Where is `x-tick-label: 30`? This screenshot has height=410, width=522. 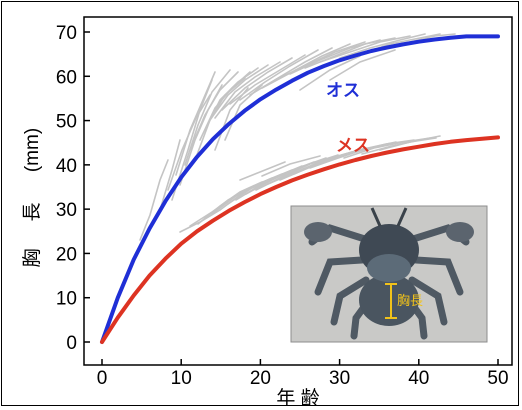 x-tick-label: 30 is located at coordinates (339, 378).